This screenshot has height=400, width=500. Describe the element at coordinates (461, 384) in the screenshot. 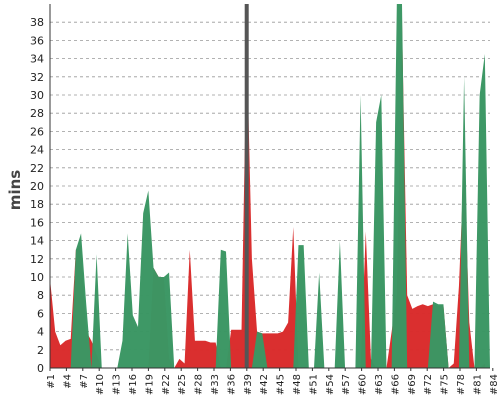

I see `x-tick-label: #78` at that location.